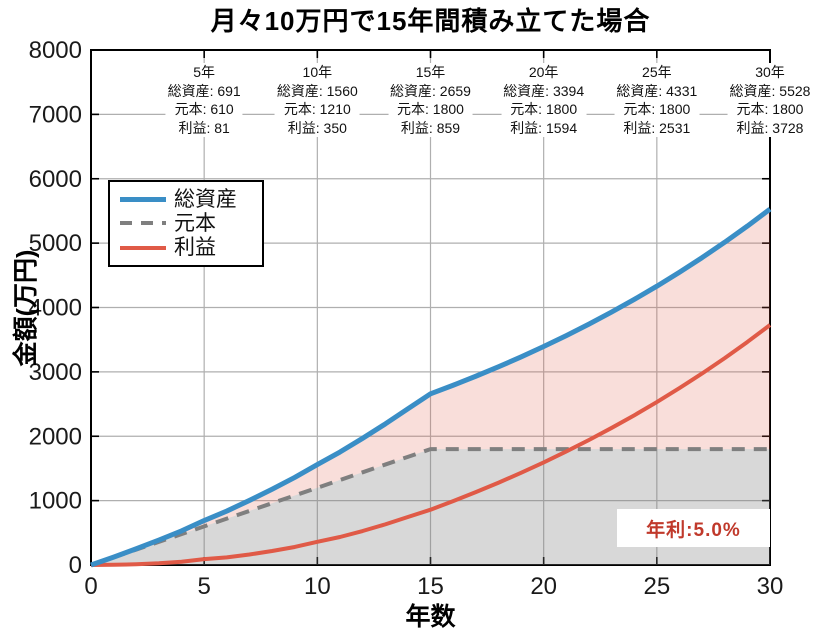  I want to click on x-tick-label: 5, so click(203, 586).